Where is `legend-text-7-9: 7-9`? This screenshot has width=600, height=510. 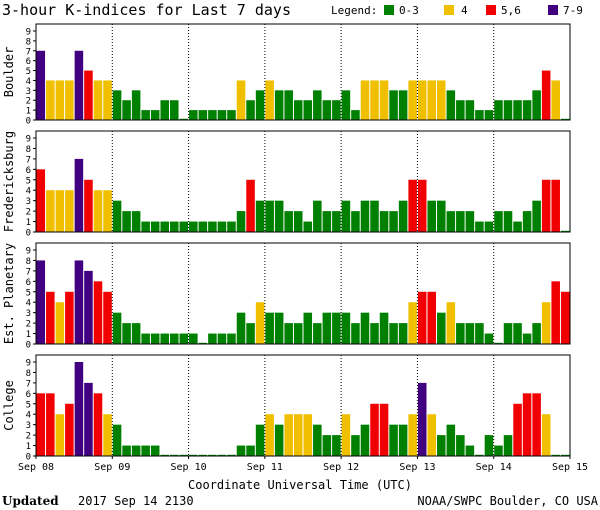 legend-text-7-9: 7-9 is located at coordinates (573, 10).